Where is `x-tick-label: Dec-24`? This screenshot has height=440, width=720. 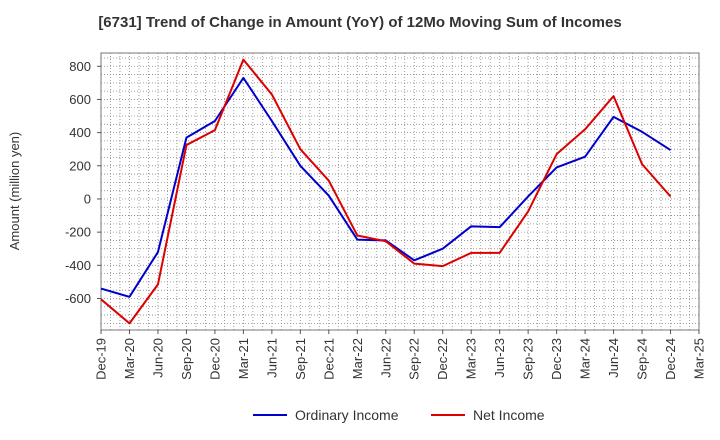 x-tick-label: Dec-24 is located at coordinates (670, 359).